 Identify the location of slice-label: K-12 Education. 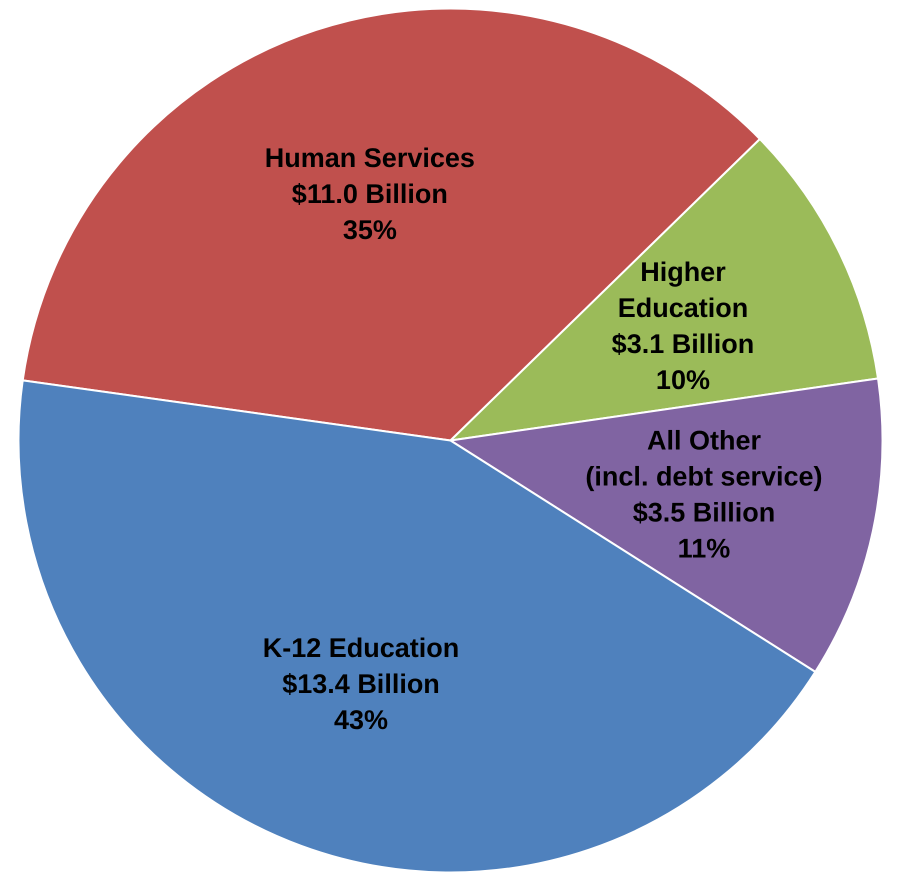
(361, 647).